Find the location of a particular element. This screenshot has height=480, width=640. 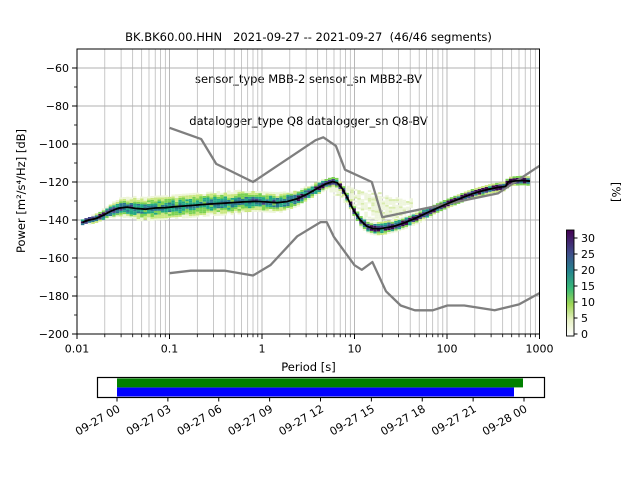

colorbar-frame is located at coordinates (570, 283).